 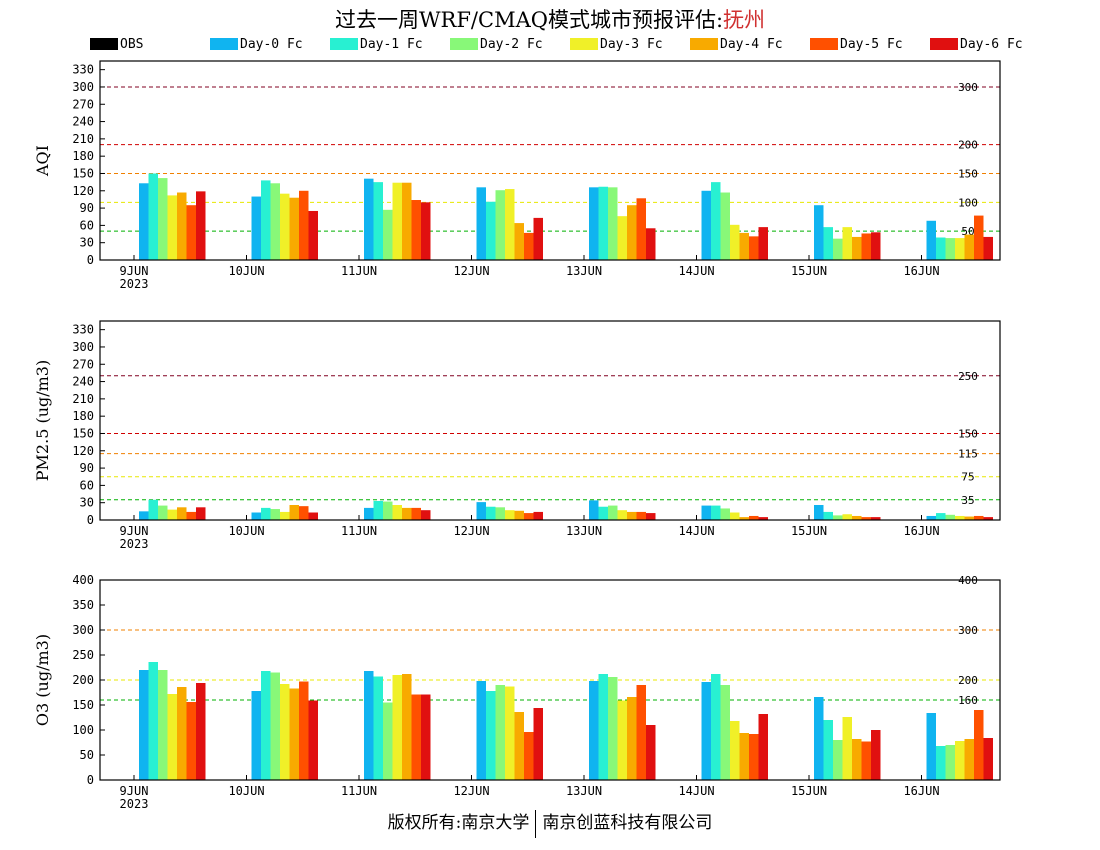 I want to click on o3-bar-day-6-fc-14jun, so click(x=763, y=747).